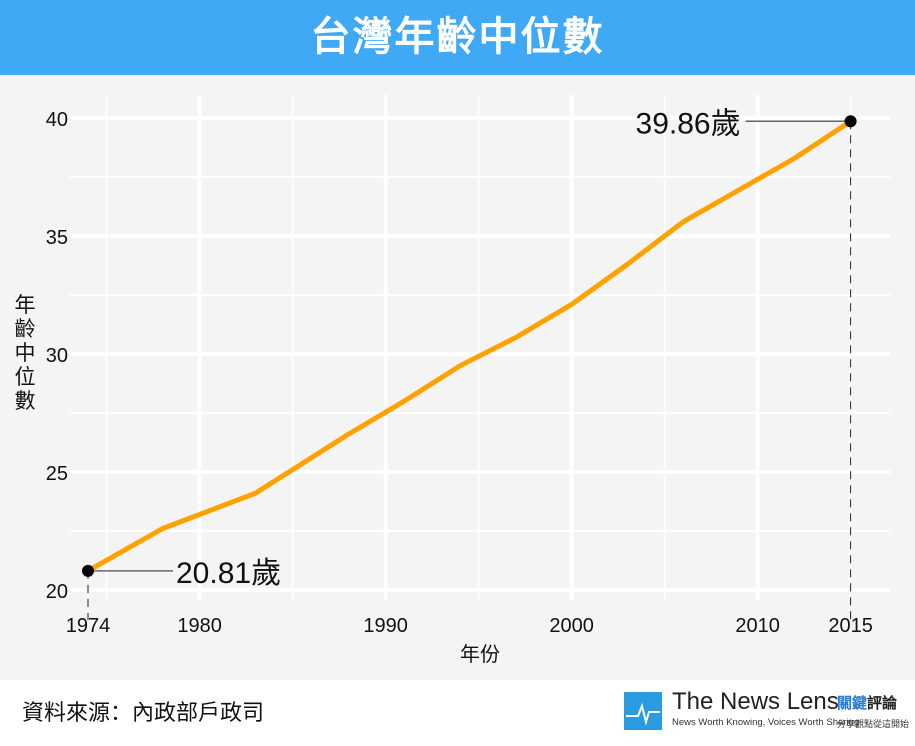  I want to click on annotation-label: 39.86歲, so click(688, 123).